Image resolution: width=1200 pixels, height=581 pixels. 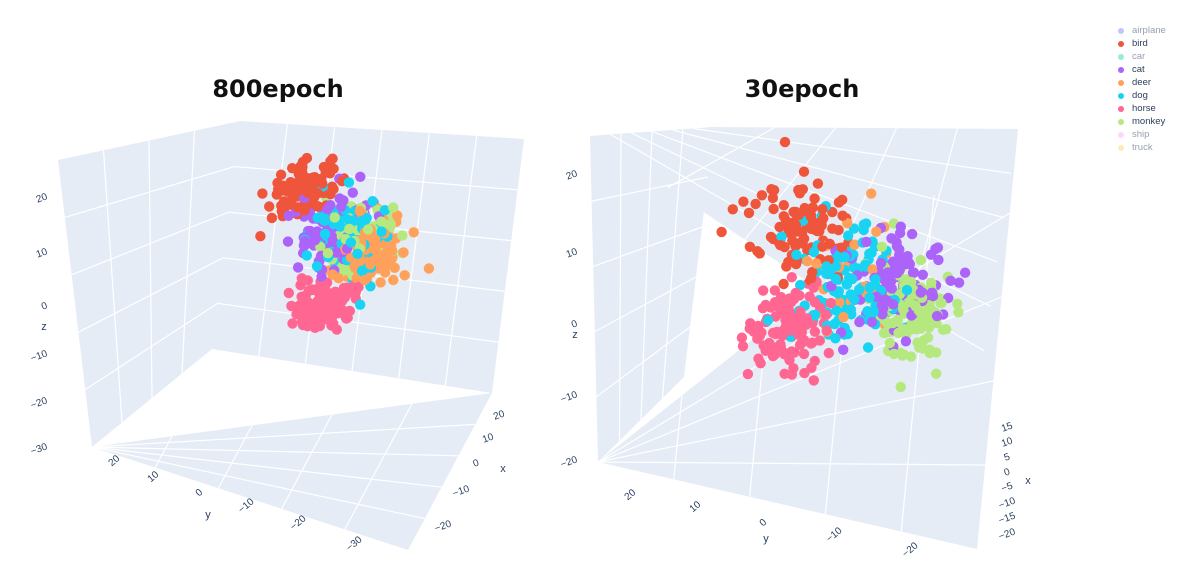 What do you see at coordinates (1142, 30) in the screenshot?
I see `legend-item-airplane: airplane` at bounding box center [1142, 30].